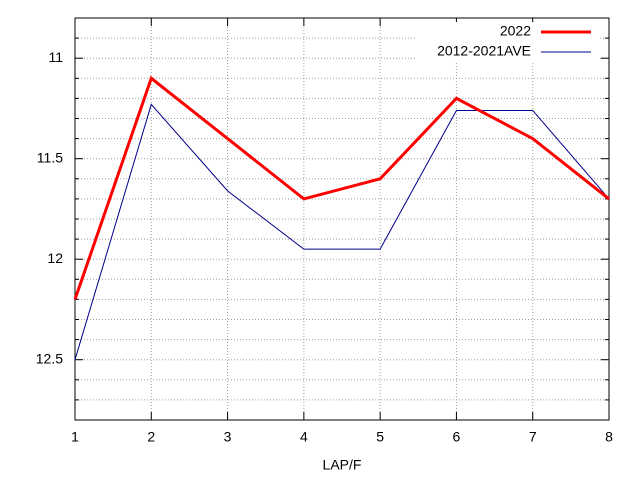  I want to click on x-tick-label: 1, so click(75, 437).